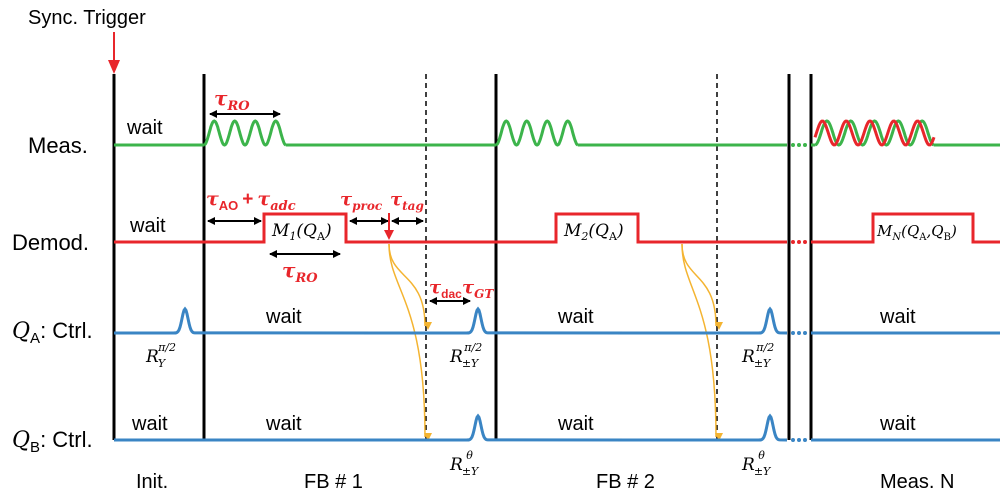 The height and width of the screenshot is (496, 1000). What do you see at coordinates (799, 145) in the screenshot?
I see `meas-dots` at bounding box center [799, 145].